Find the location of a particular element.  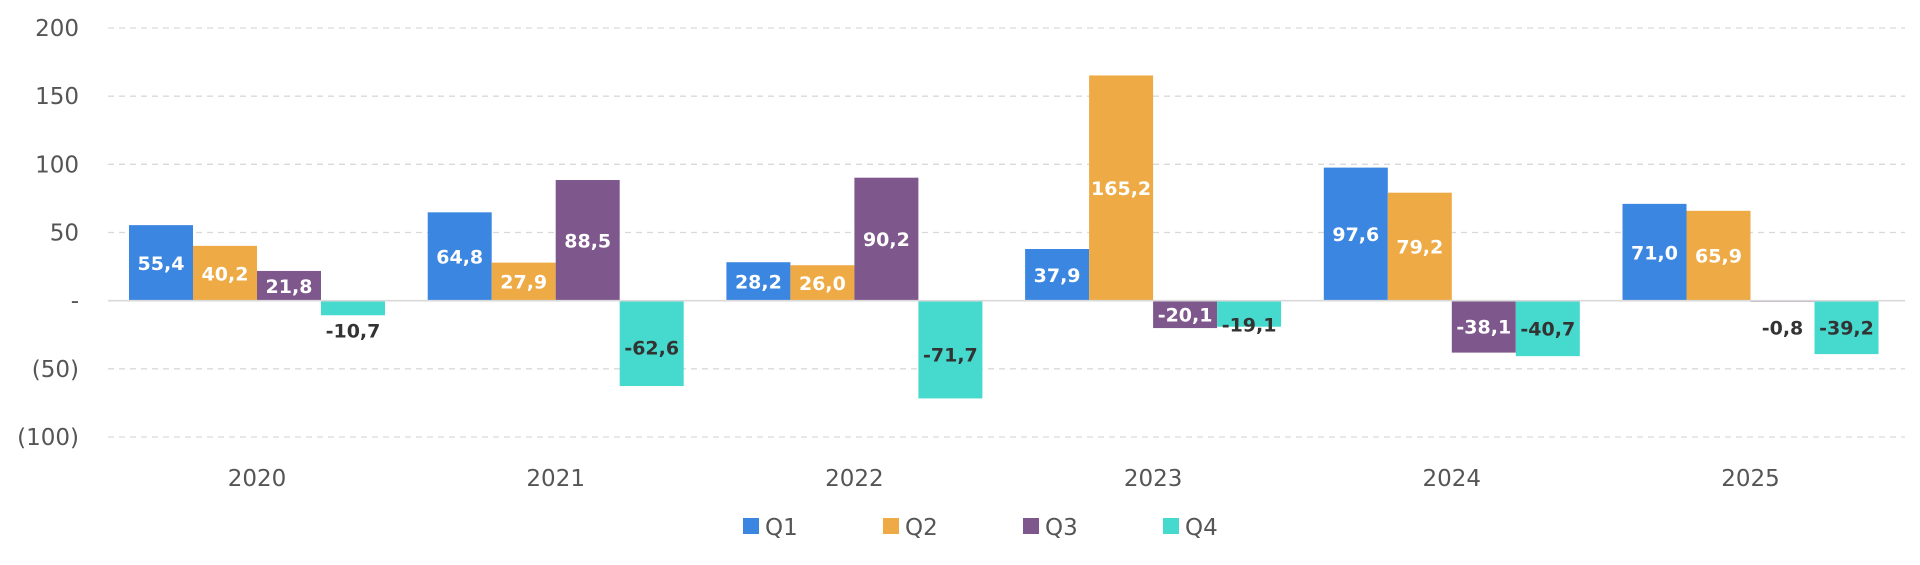

bar-q4-2025 is located at coordinates (1846, 327).